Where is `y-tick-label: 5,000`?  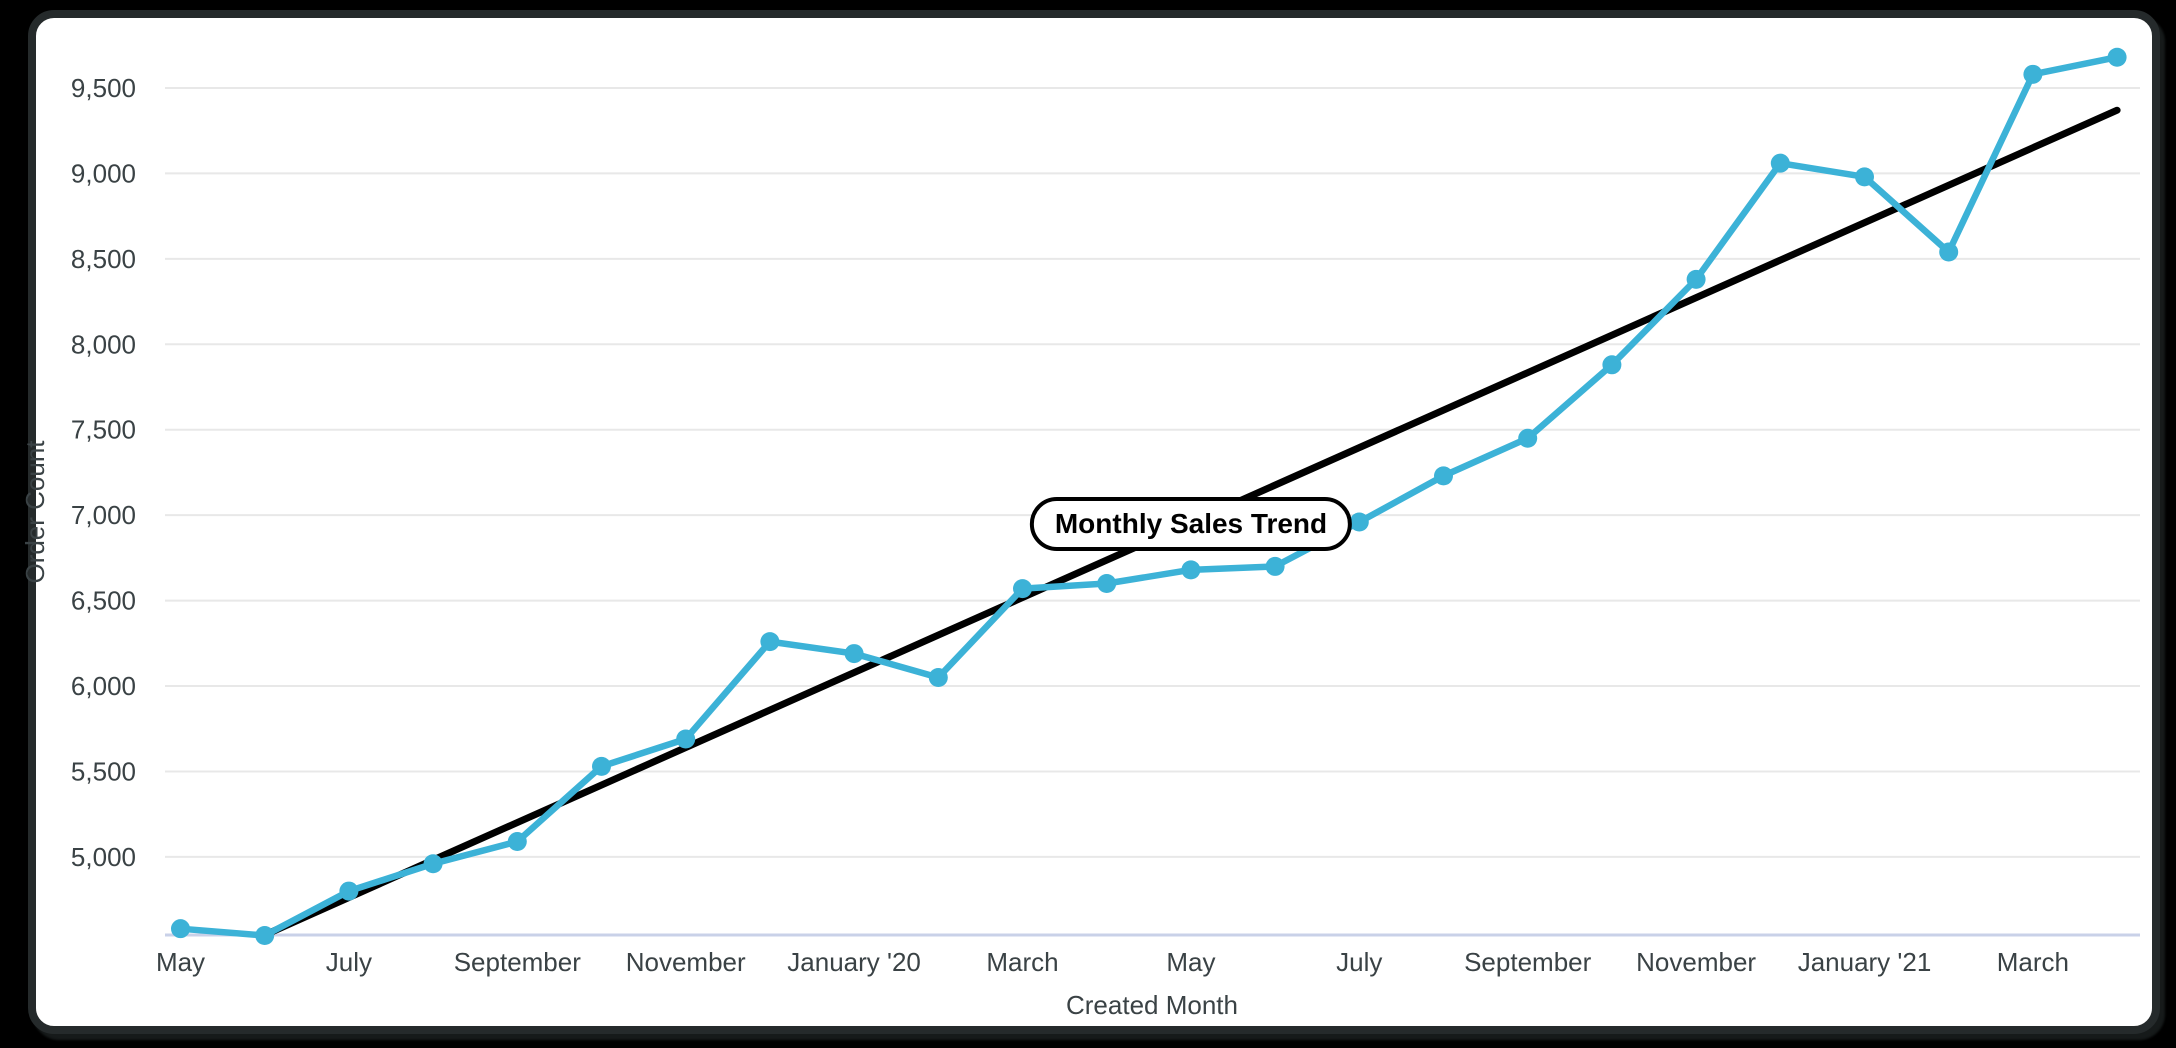
y-tick-label: 5,000 is located at coordinates (103, 857).